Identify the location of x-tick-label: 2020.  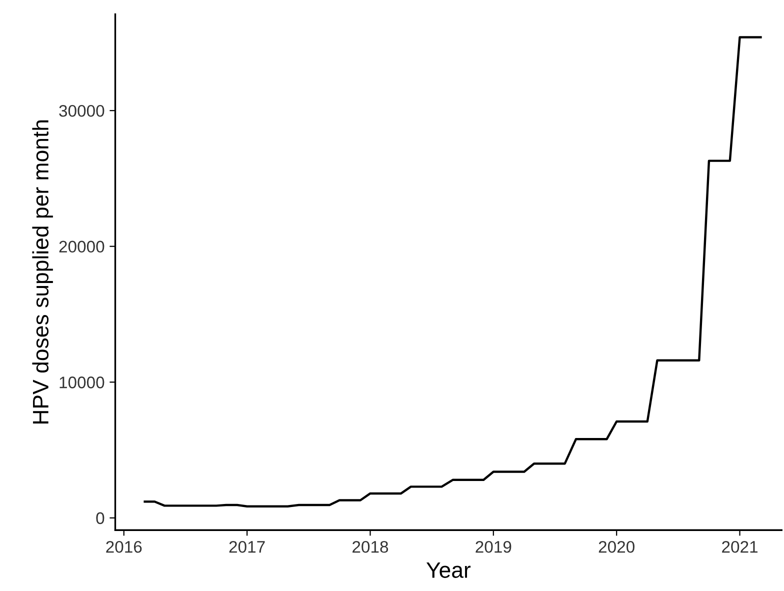
(616, 546).